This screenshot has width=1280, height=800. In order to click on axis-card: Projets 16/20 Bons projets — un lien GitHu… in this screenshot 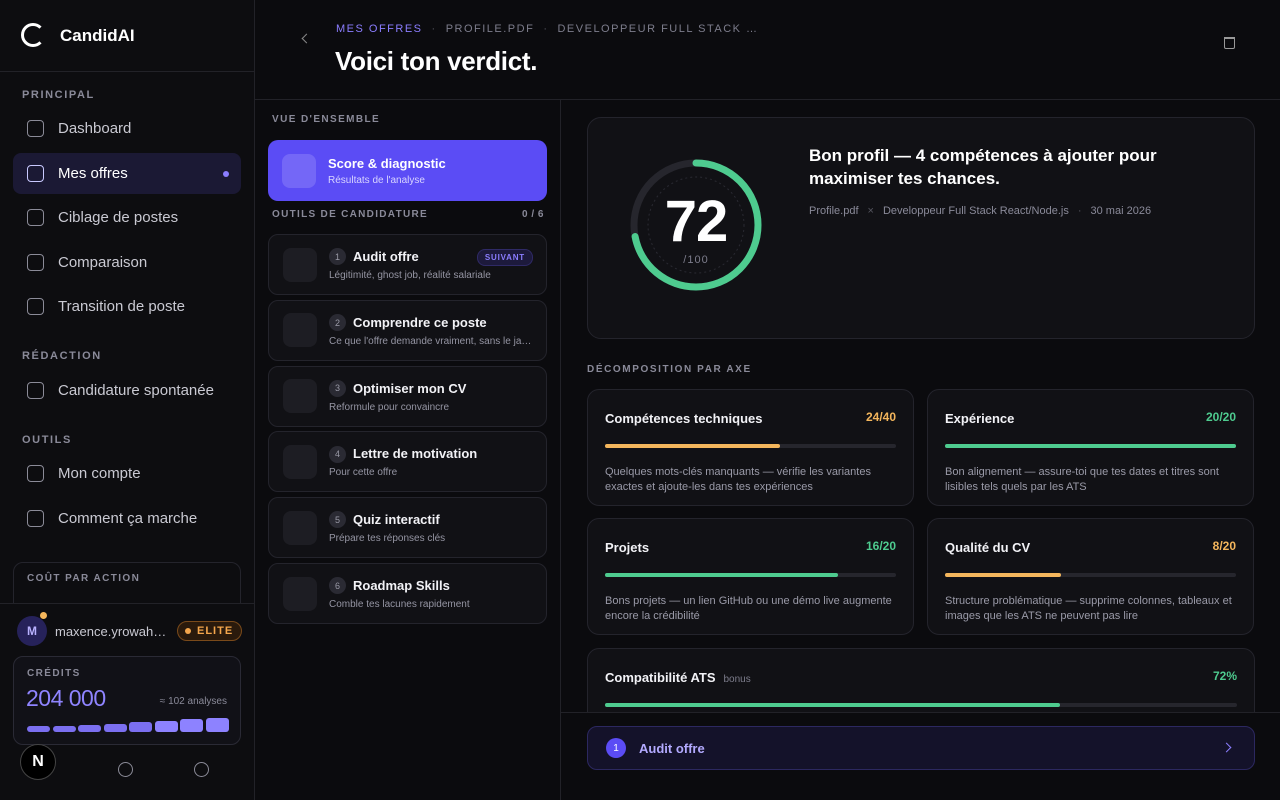, I will do `click(750, 576)`.